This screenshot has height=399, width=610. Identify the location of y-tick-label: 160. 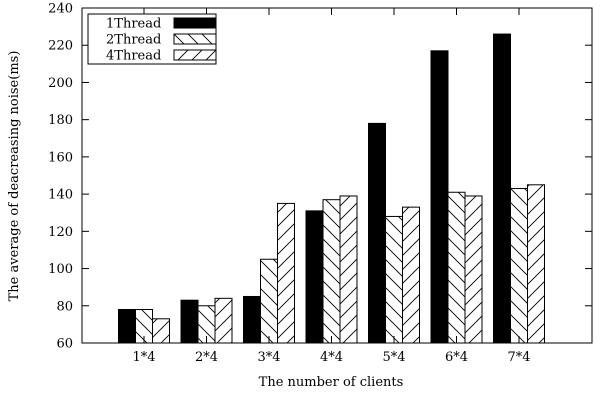
(60, 157).